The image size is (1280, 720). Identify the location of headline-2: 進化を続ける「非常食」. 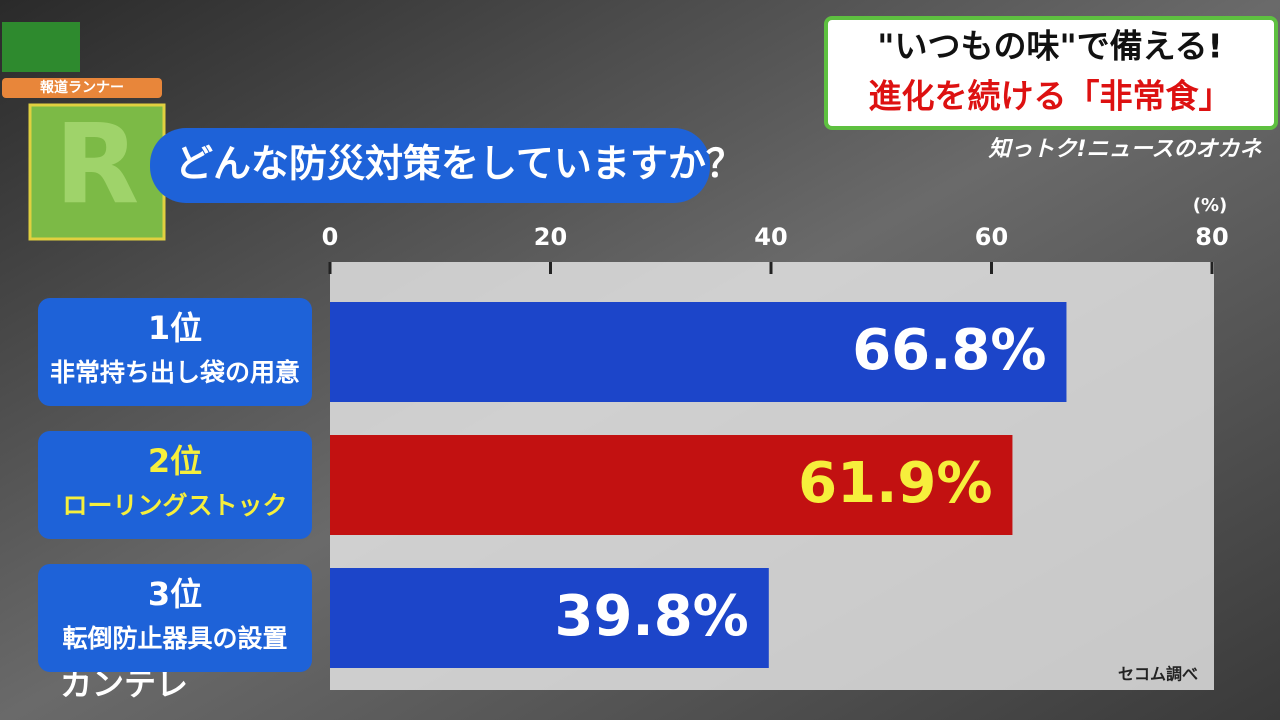
(1050, 96).